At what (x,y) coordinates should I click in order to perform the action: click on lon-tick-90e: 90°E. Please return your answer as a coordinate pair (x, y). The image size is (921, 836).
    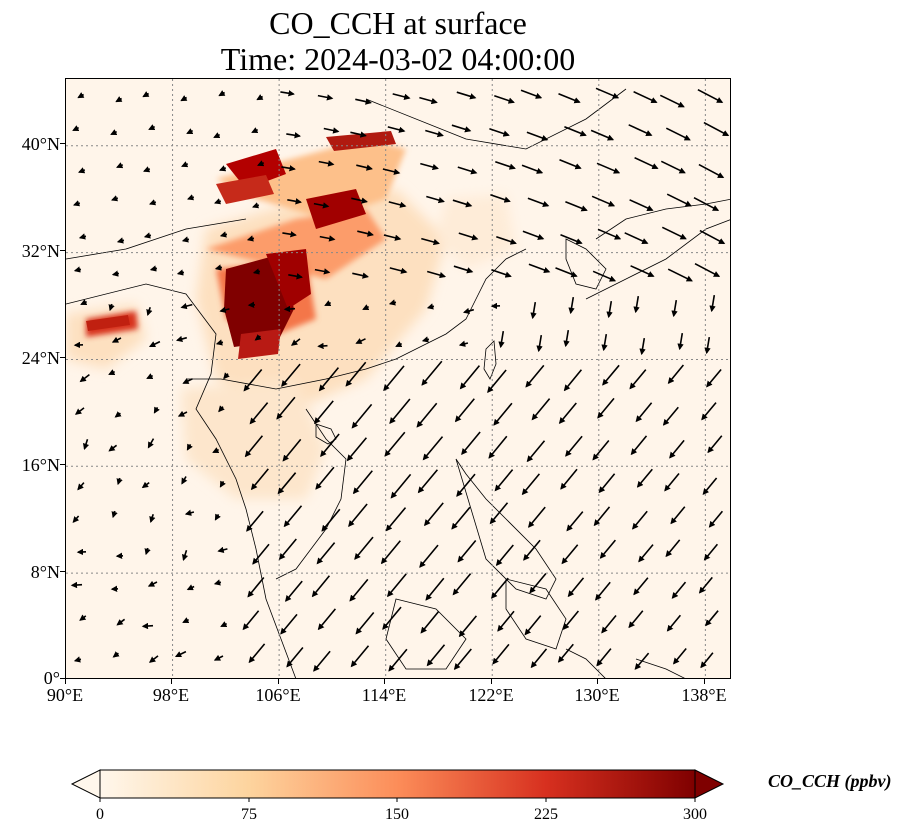
    Looking at the image, I should click on (65, 695).